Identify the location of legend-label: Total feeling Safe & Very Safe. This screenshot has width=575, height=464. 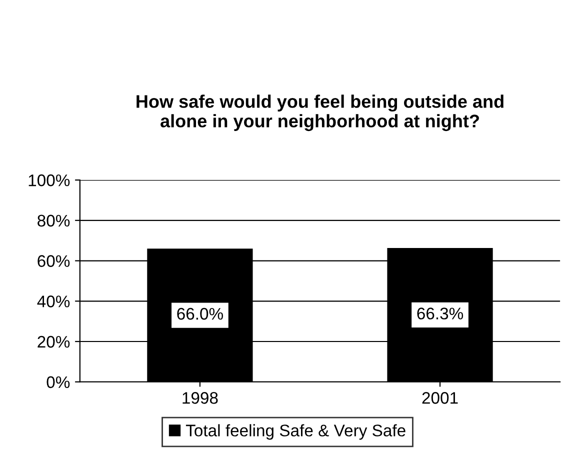
(296, 432).